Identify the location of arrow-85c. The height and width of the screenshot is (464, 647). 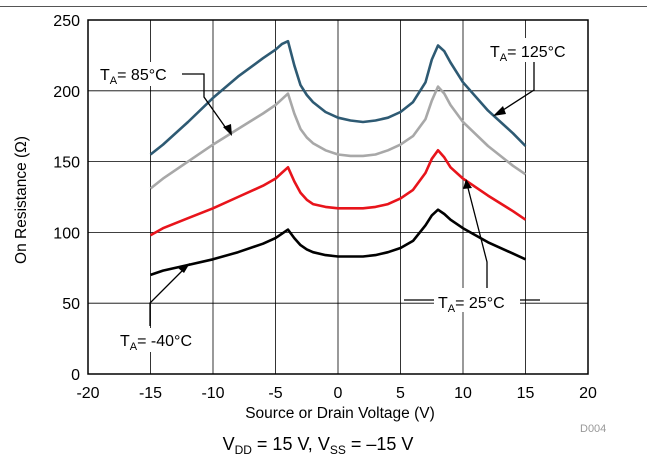
(205, 102).